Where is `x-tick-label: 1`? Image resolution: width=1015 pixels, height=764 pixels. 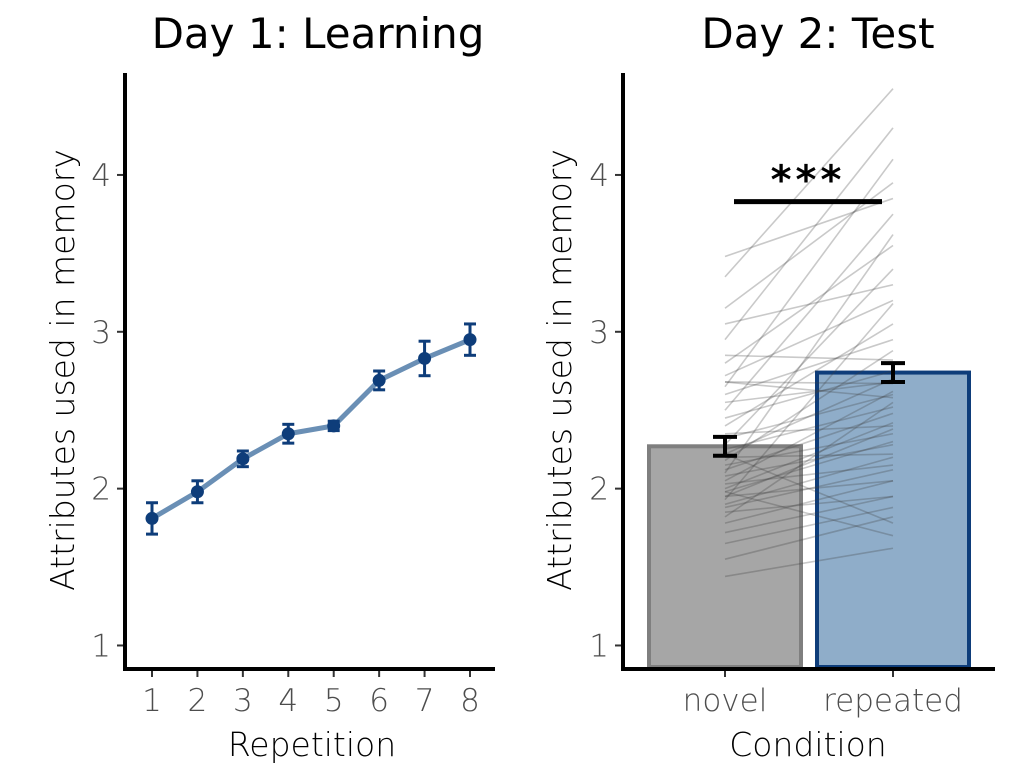 x-tick-label: 1 is located at coordinates (152, 701).